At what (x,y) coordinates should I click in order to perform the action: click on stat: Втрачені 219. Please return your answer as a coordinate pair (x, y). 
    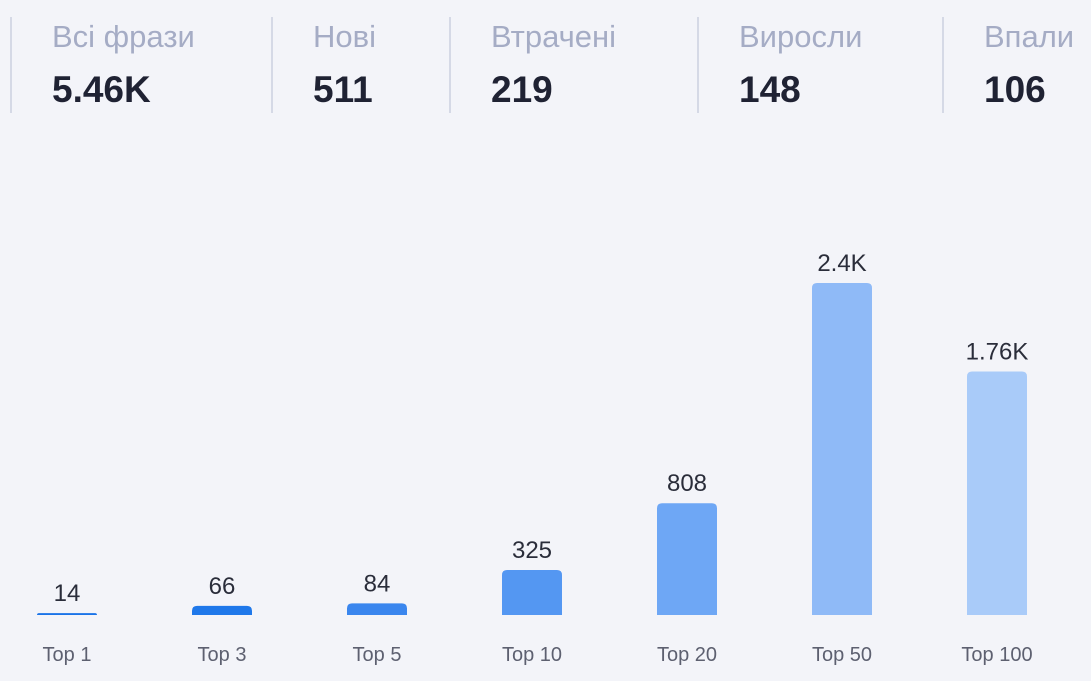
    Looking at the image, I should click on (532, 65).